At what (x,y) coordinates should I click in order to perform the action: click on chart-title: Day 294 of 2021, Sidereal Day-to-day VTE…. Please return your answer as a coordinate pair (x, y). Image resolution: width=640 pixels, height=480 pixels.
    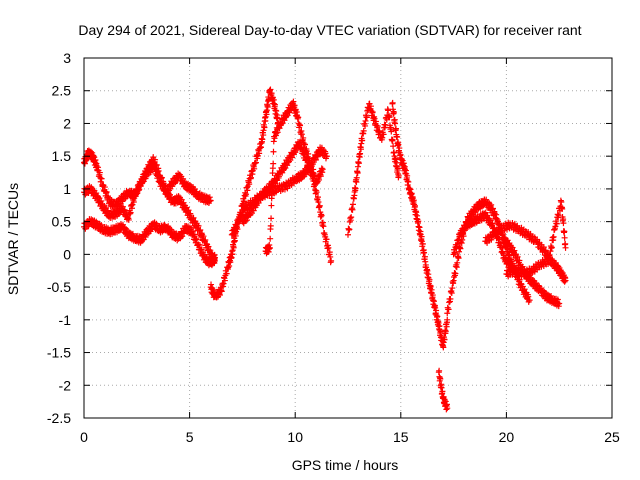
    Looking at the image, I should click on (329, 30).